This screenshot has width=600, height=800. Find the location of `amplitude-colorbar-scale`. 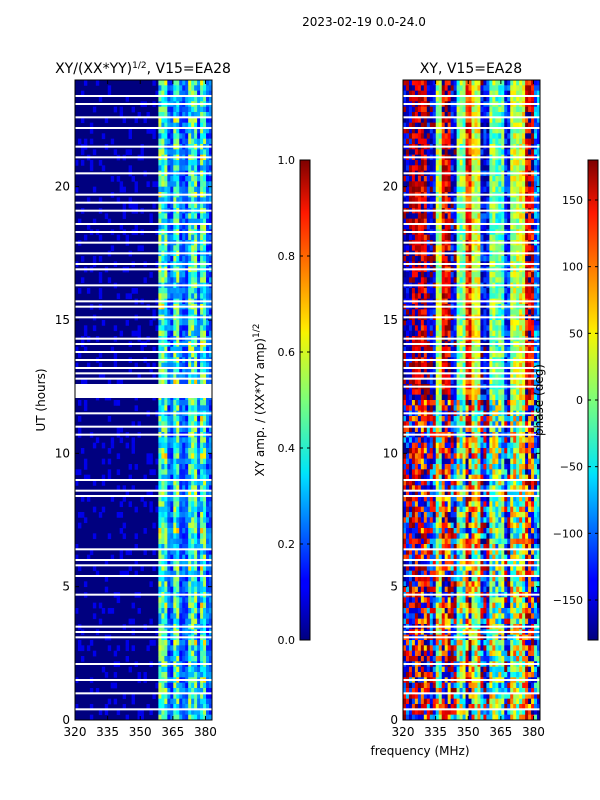

amplitude-colorbar-scale is located at coordinates (305, 400).